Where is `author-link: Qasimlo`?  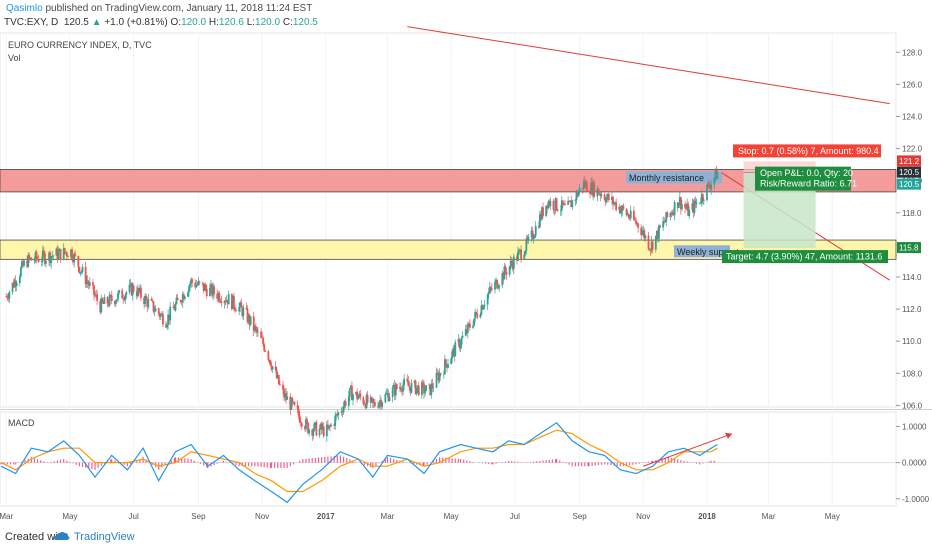 author-link: Qasimlo is located at coordinates (24, 8).